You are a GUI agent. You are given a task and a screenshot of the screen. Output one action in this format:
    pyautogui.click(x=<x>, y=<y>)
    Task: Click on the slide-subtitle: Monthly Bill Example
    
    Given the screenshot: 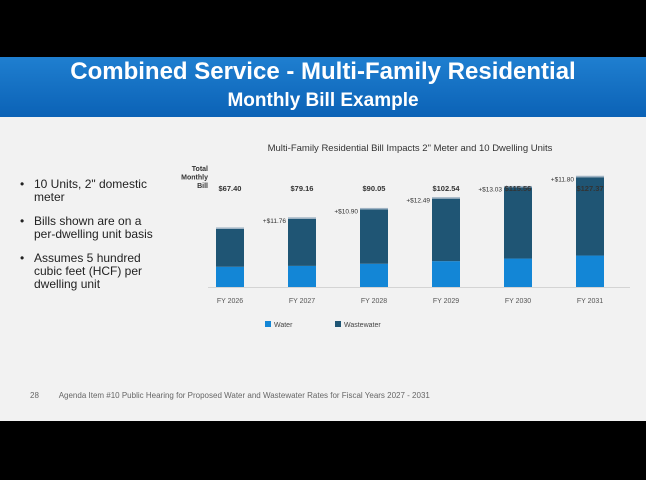 What is the action you would take?
    pyautogui.click(x=323, y=100)
    